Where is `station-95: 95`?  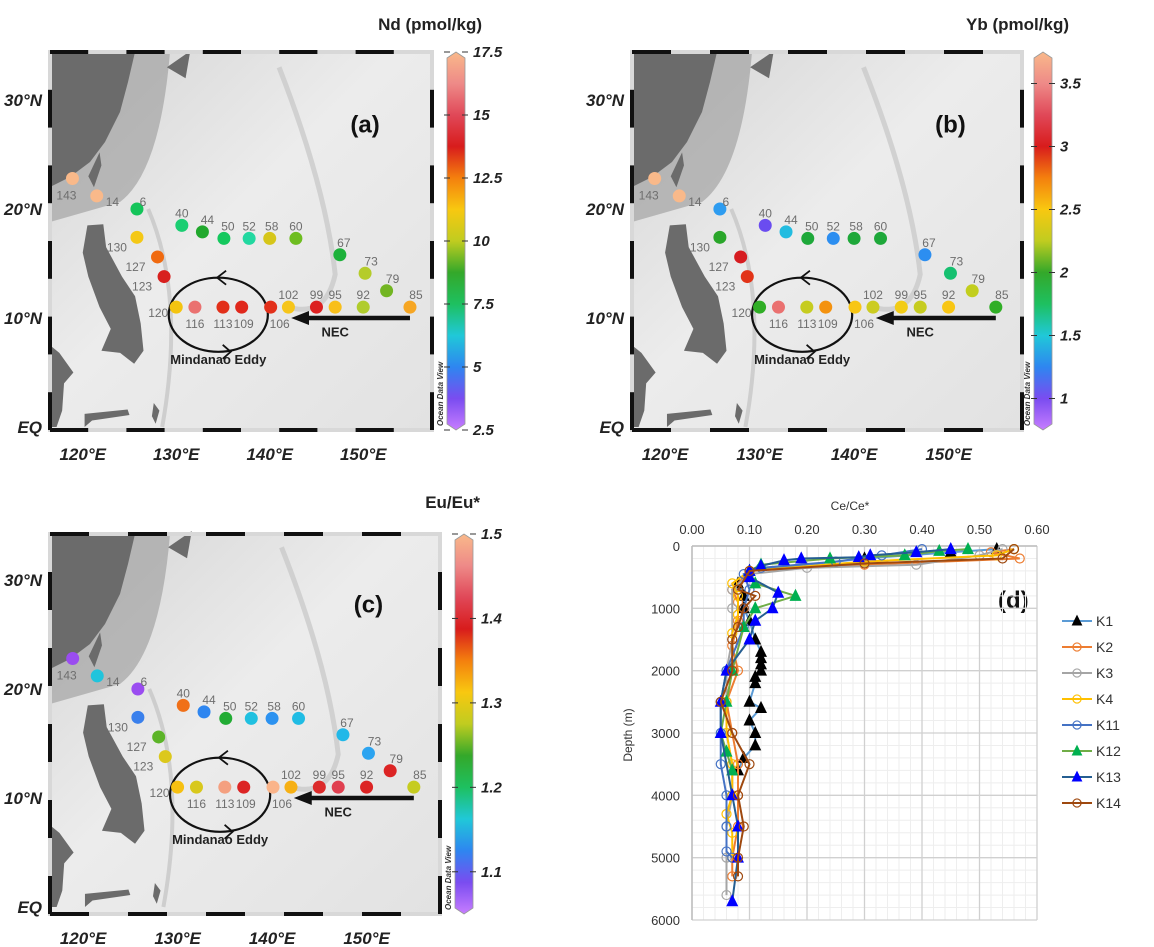
station-95: 95 is located at coordinates (335, 301).